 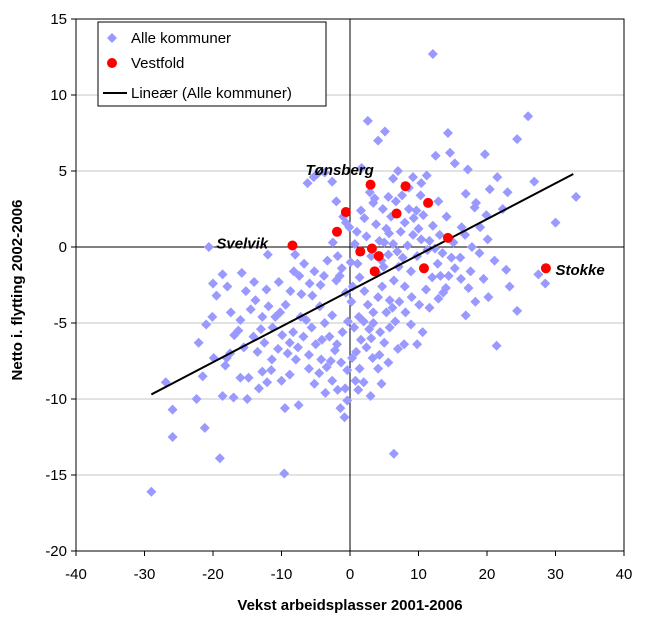 I want to click on legend-label-vestfold: Vestfold, so click(x=157, y=63).